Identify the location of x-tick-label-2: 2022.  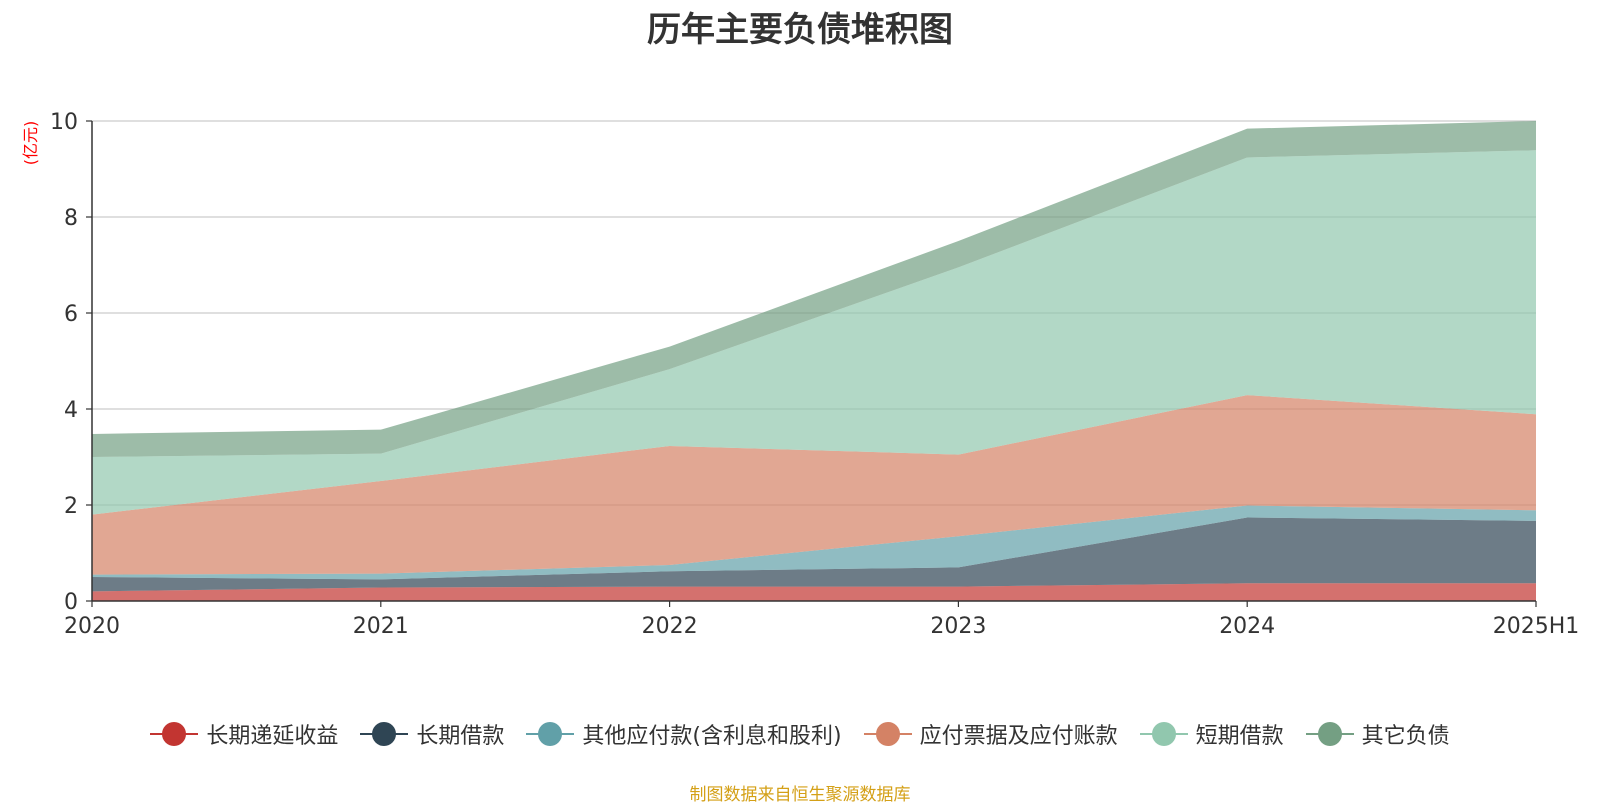
(670, 626).